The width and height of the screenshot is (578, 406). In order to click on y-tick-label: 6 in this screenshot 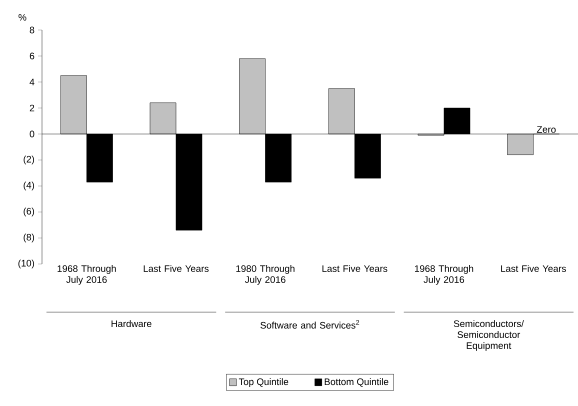, I will do `click(32, 56)`.